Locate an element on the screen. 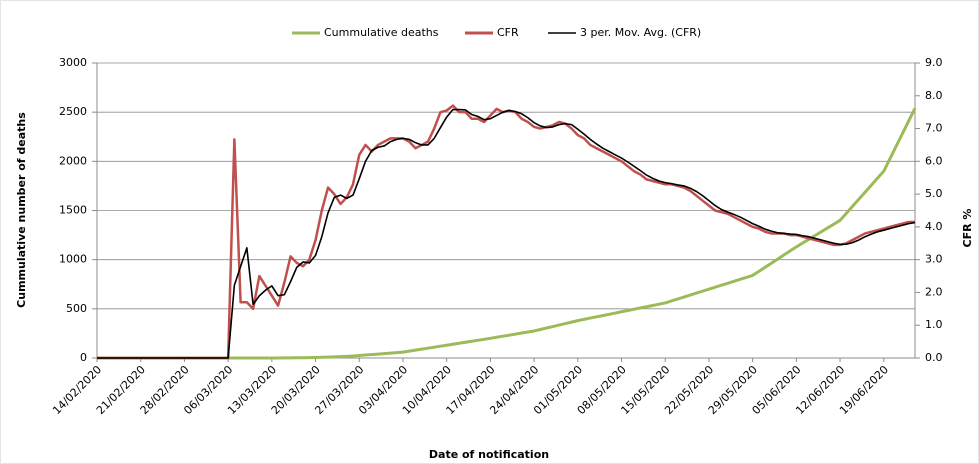 Image resolution: width=979 pixels, height=464 pixels. x-axis-title: Date of notification is located at coordinates (489, 454).